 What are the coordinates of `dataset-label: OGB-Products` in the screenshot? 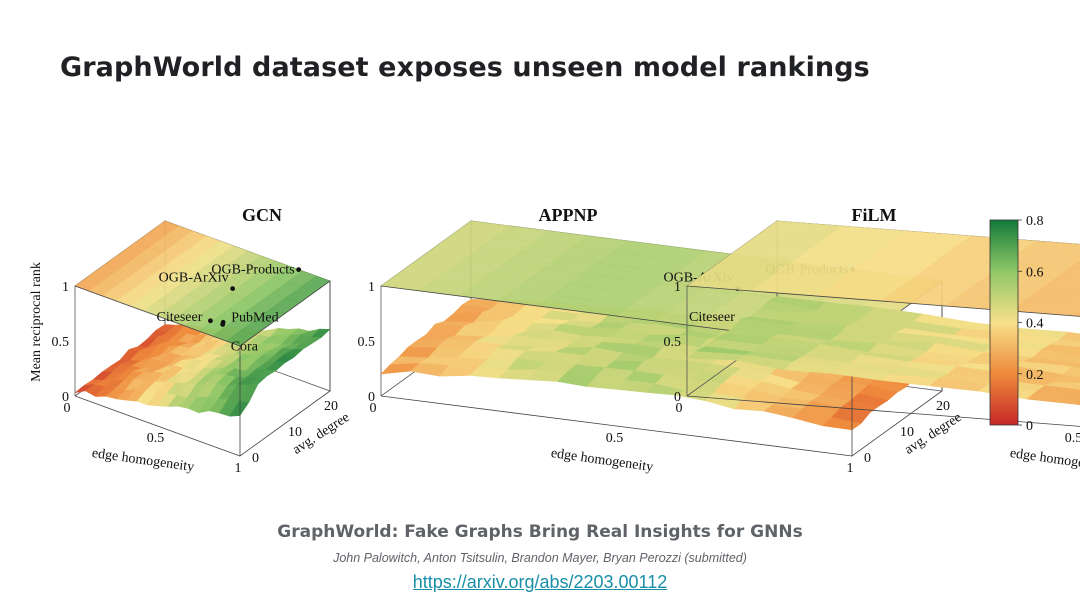 It's located at (252, 270).